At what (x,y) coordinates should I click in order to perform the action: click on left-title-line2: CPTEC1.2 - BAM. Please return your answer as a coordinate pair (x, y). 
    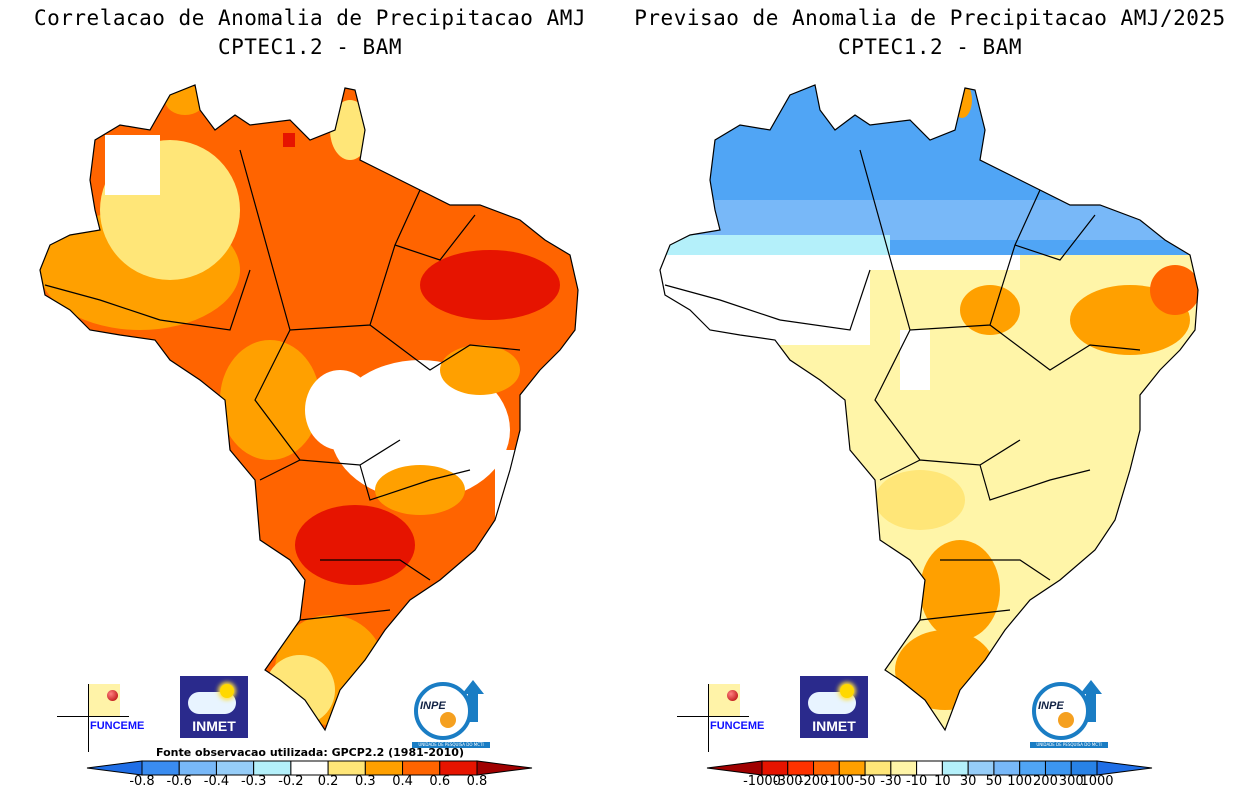
    Looking at the image, I should click on (309, 47).